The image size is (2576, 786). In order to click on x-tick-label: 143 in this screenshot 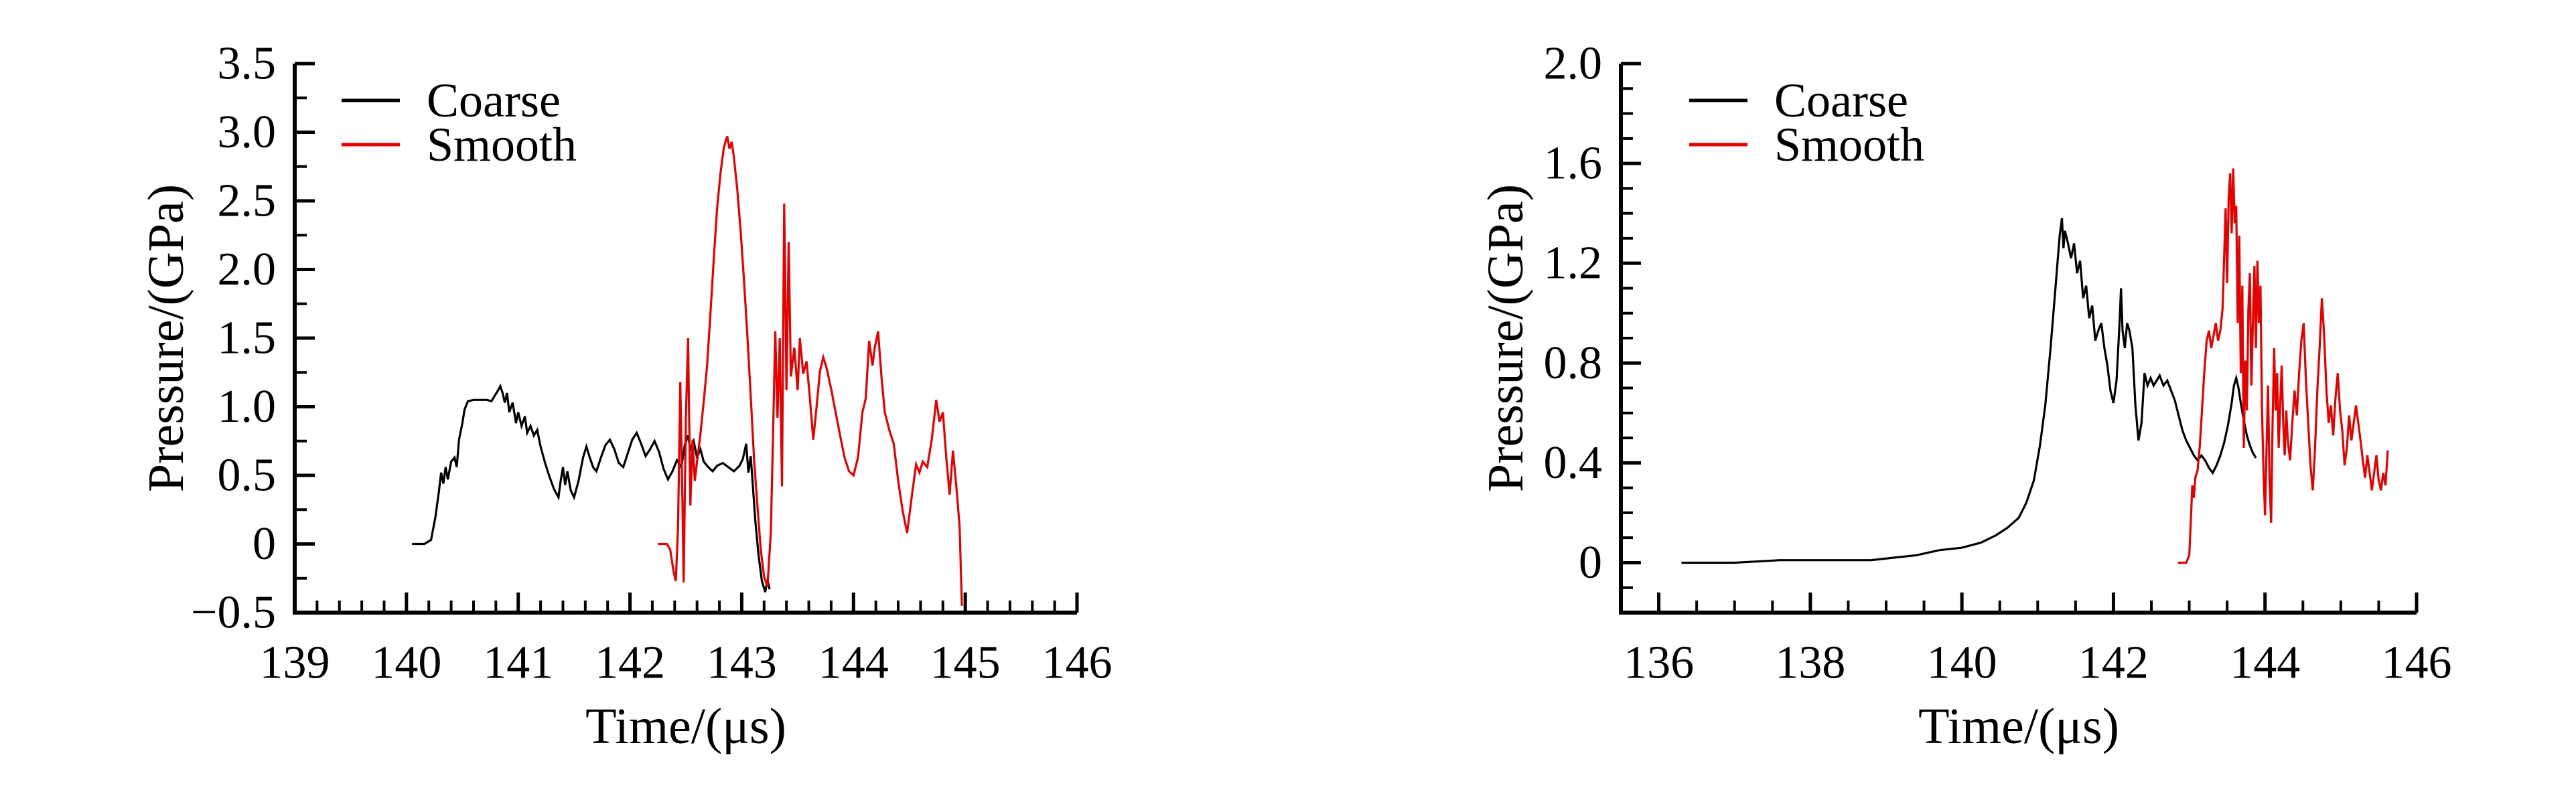, I will do `click(742, 663)`.